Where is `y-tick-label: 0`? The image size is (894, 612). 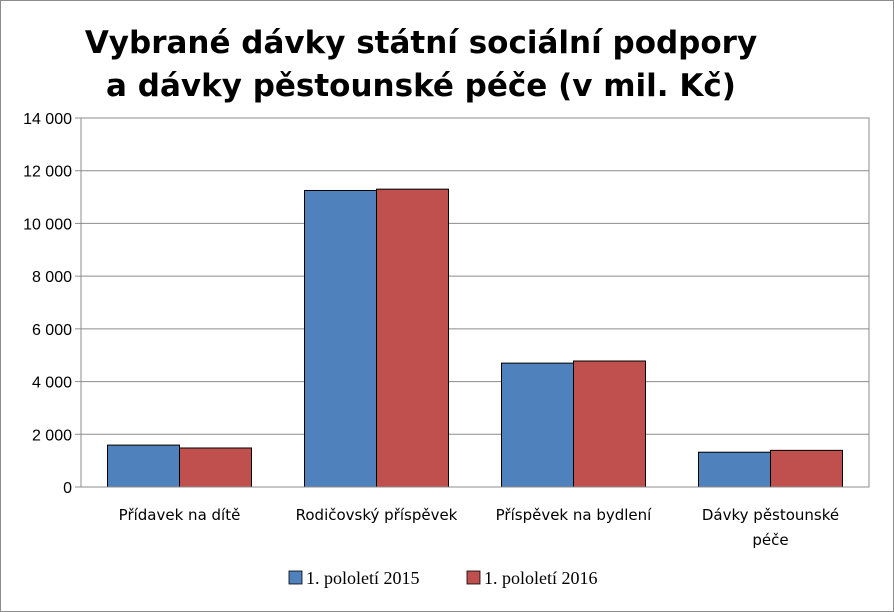
y-tick-label: 0 is located at coordinates (67, 488).